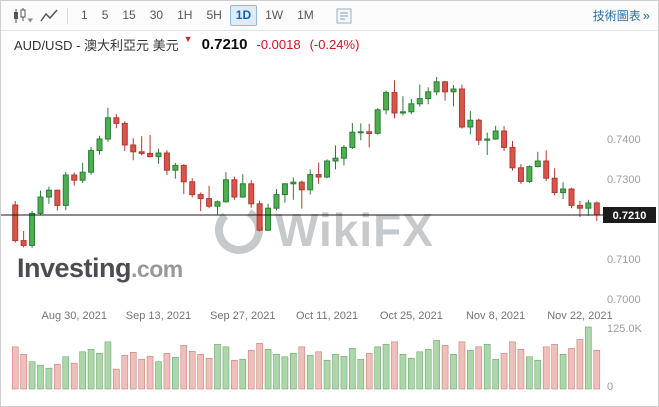 Image resolution: width=659 pixels, height=407 pixels. I want to click on timeframe-5-button: 5, so click(105, 15).